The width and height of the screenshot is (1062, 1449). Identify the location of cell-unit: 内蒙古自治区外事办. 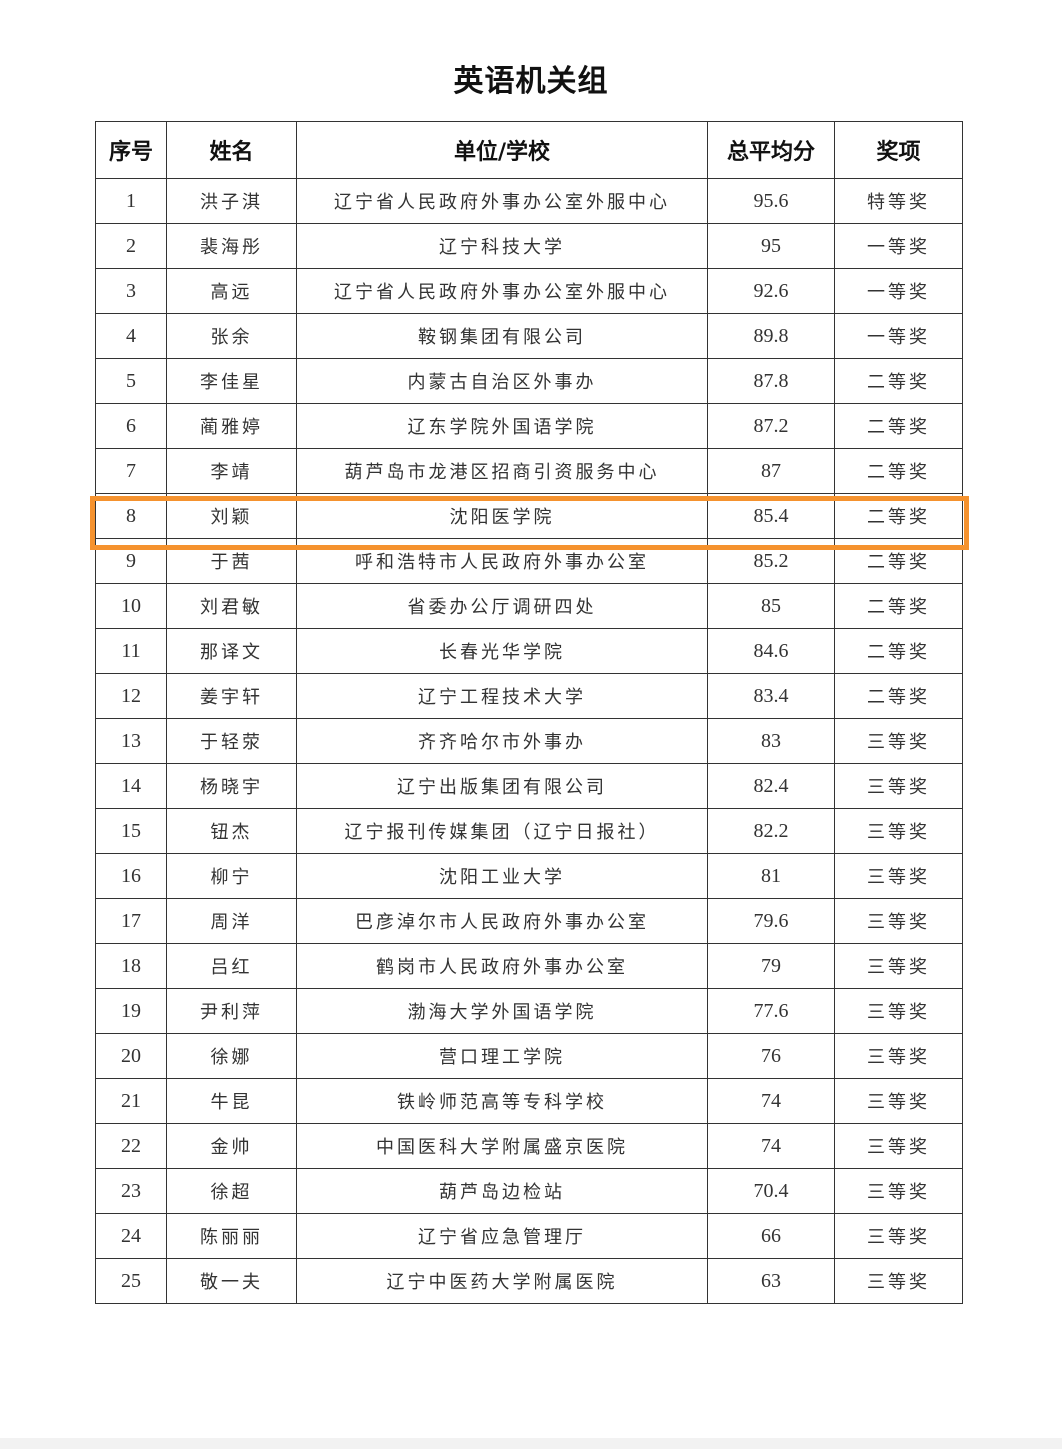
(502, 381).